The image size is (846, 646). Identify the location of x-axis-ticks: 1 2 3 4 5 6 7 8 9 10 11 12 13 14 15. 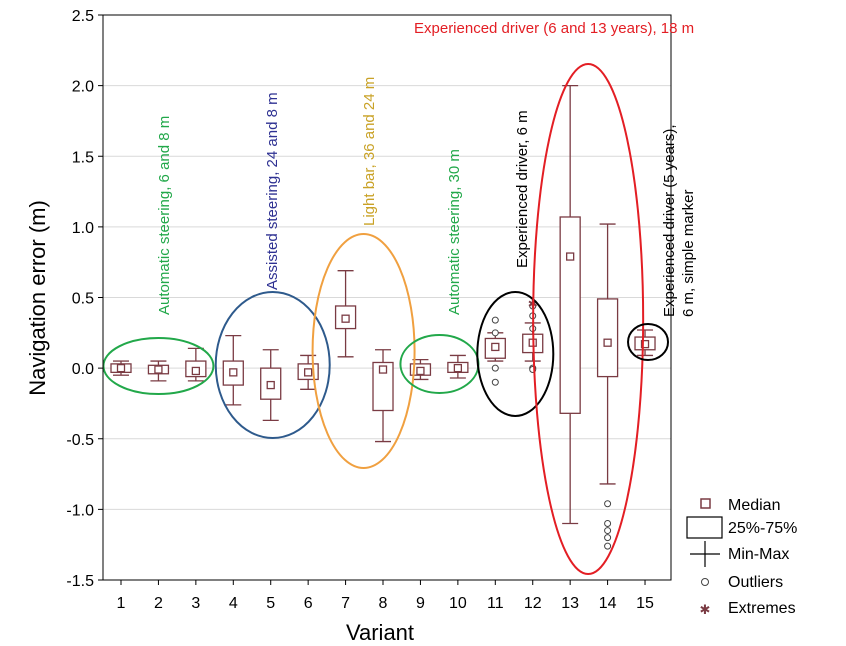
(385, 596).